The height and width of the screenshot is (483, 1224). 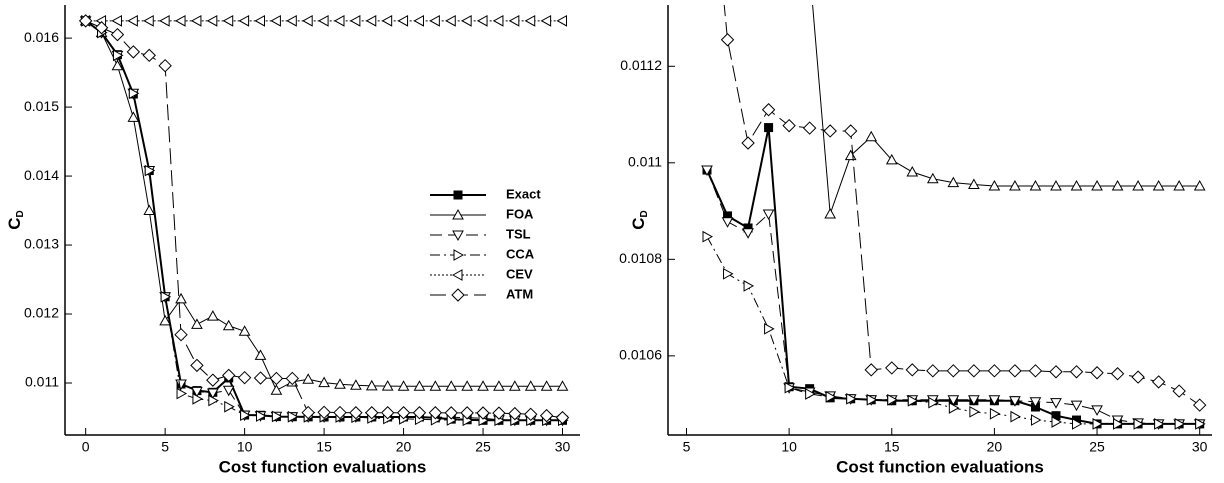 What do you see at coordinates (789, 447) in the screenshot?
I see `x-tick-label: 10` at bounding box center [789, 447].